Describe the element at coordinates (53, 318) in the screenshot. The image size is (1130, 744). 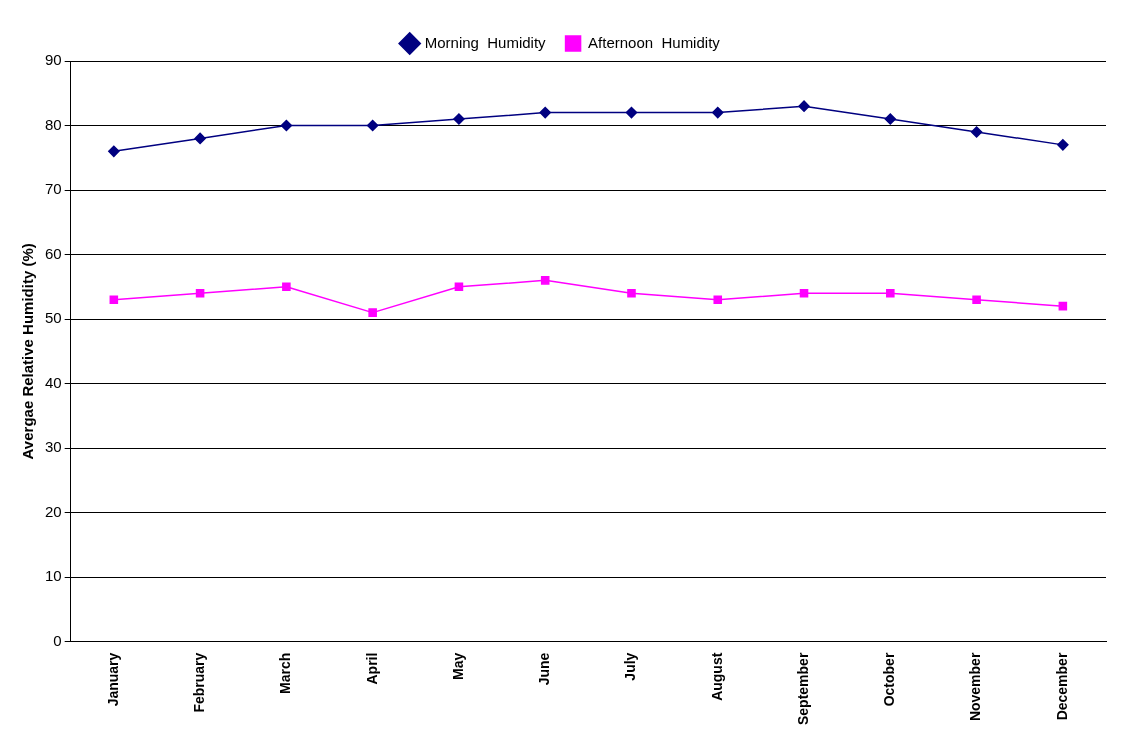
I see `y-tick-label: 50` at that location.